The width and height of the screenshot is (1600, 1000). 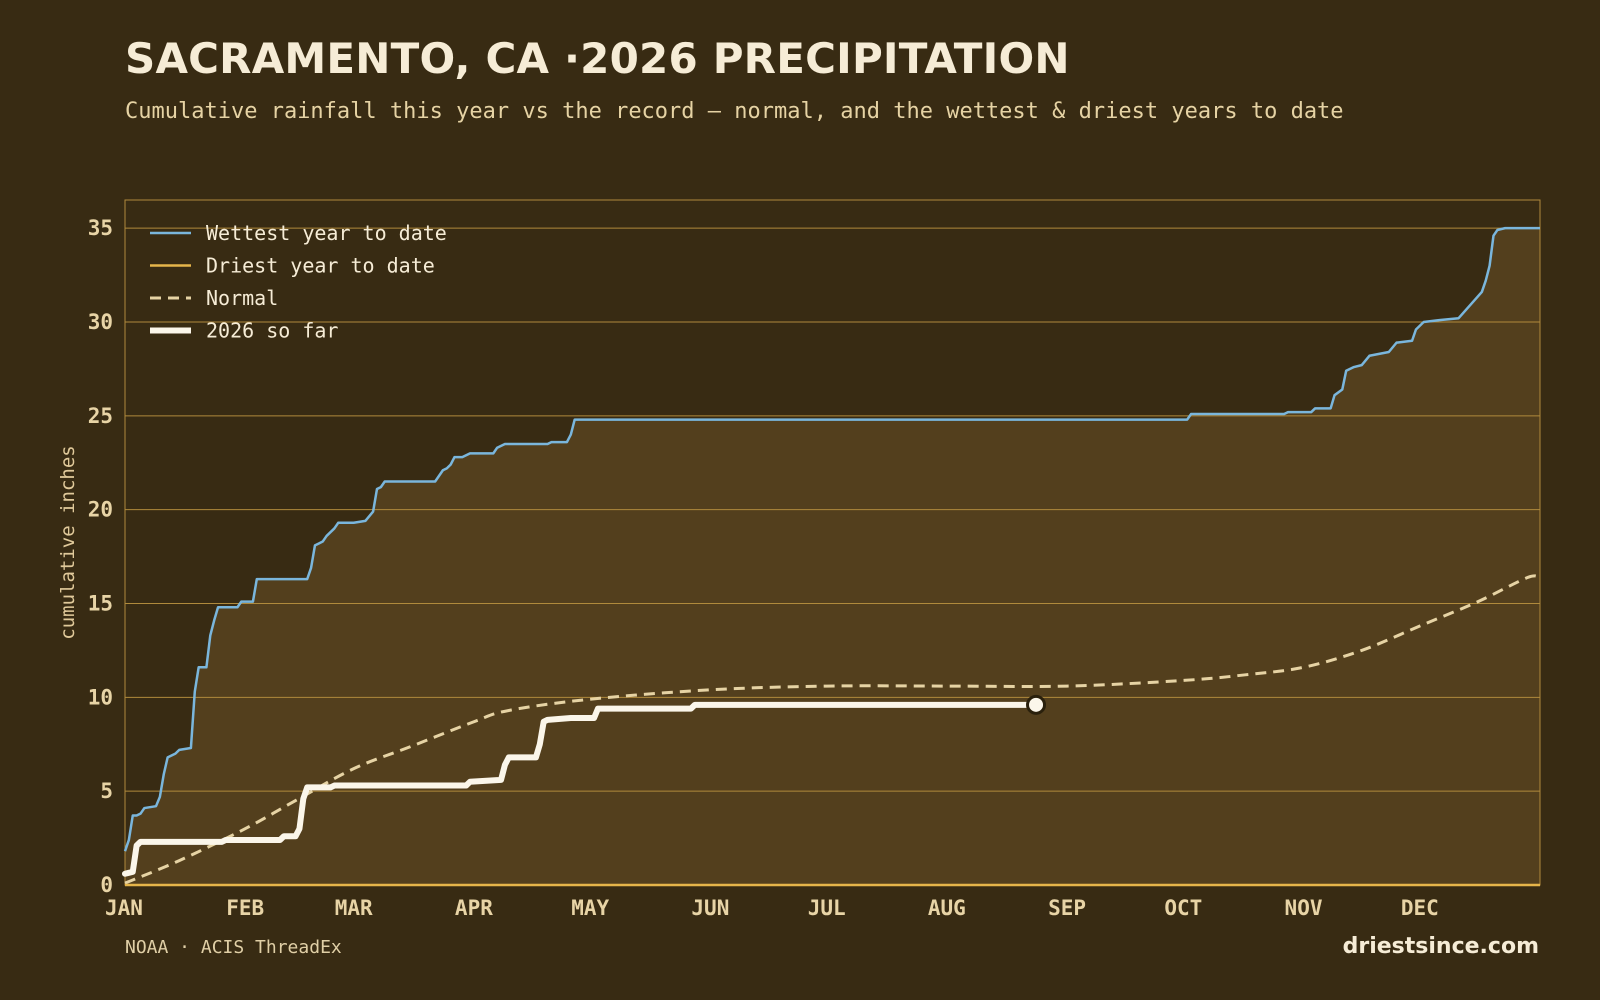 What do you see at coordinates (326, 233) in the screenshot?
I see `legend-label-wettest: Wettest year to date` at bounding box center [326, 233].